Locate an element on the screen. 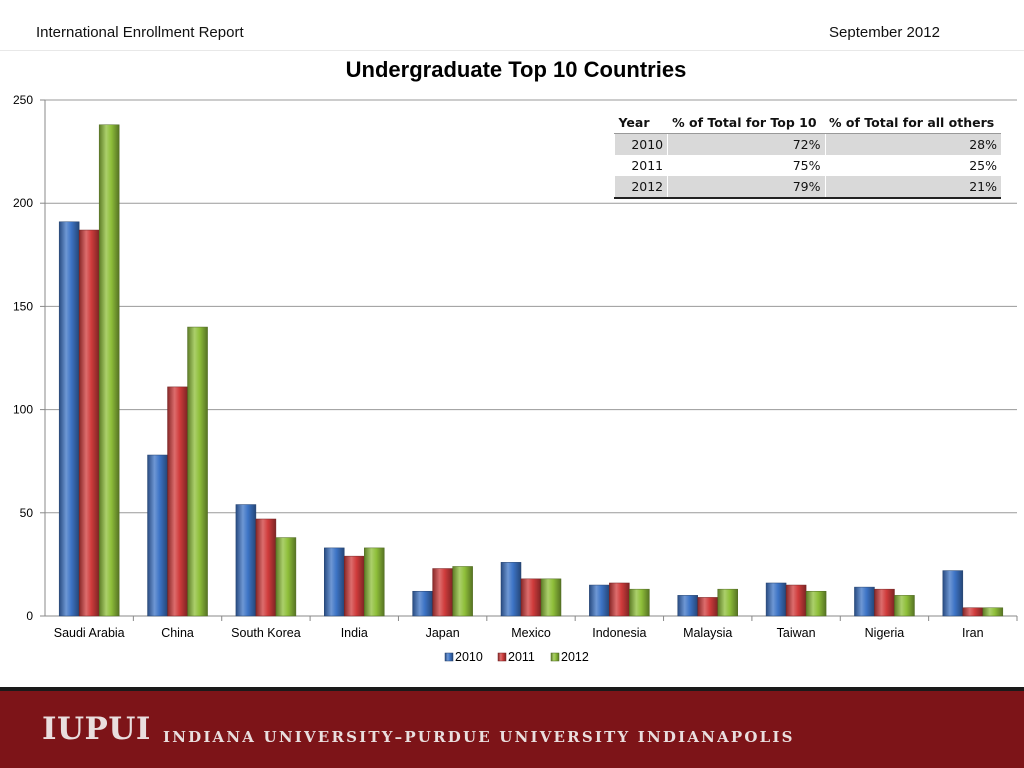  table-cell: 25% is located at coordinates (912, 165).